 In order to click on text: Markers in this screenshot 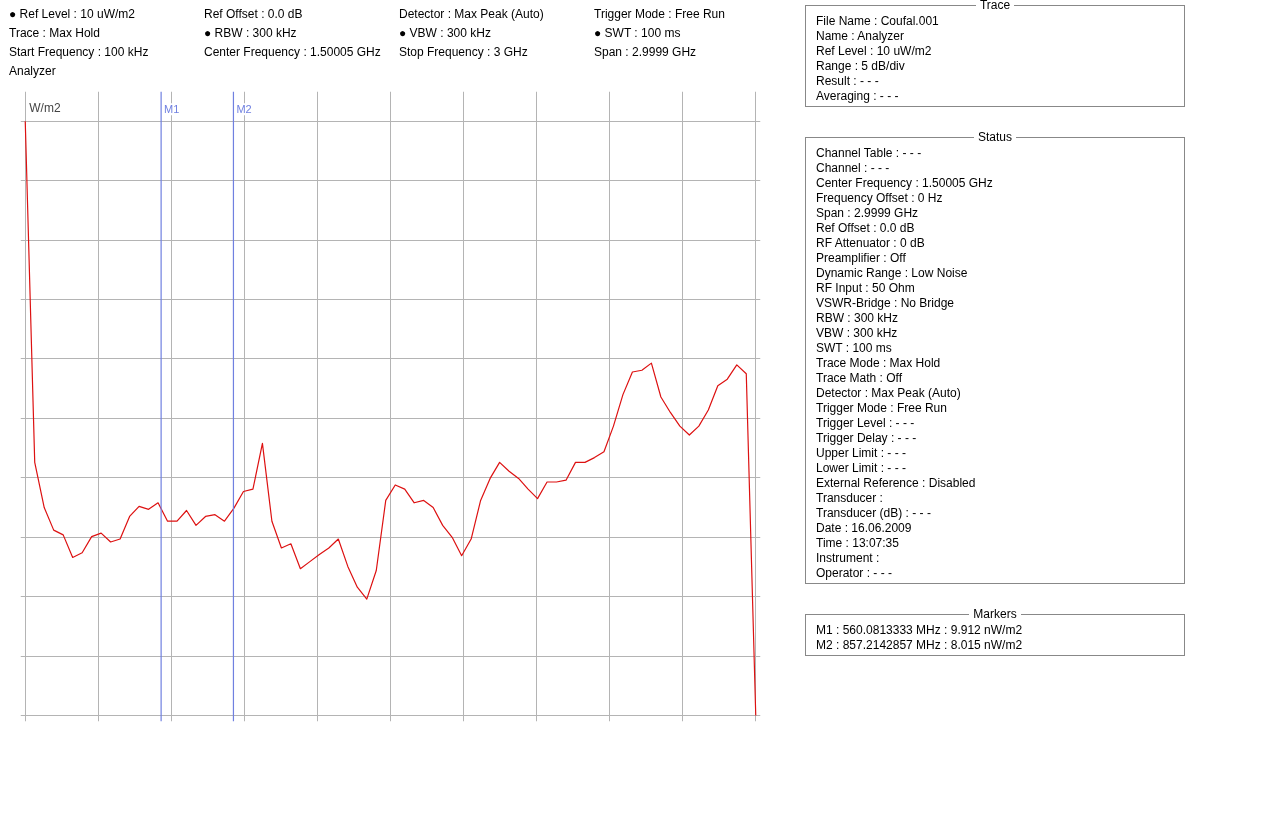, I will do `click(995, 614)`.